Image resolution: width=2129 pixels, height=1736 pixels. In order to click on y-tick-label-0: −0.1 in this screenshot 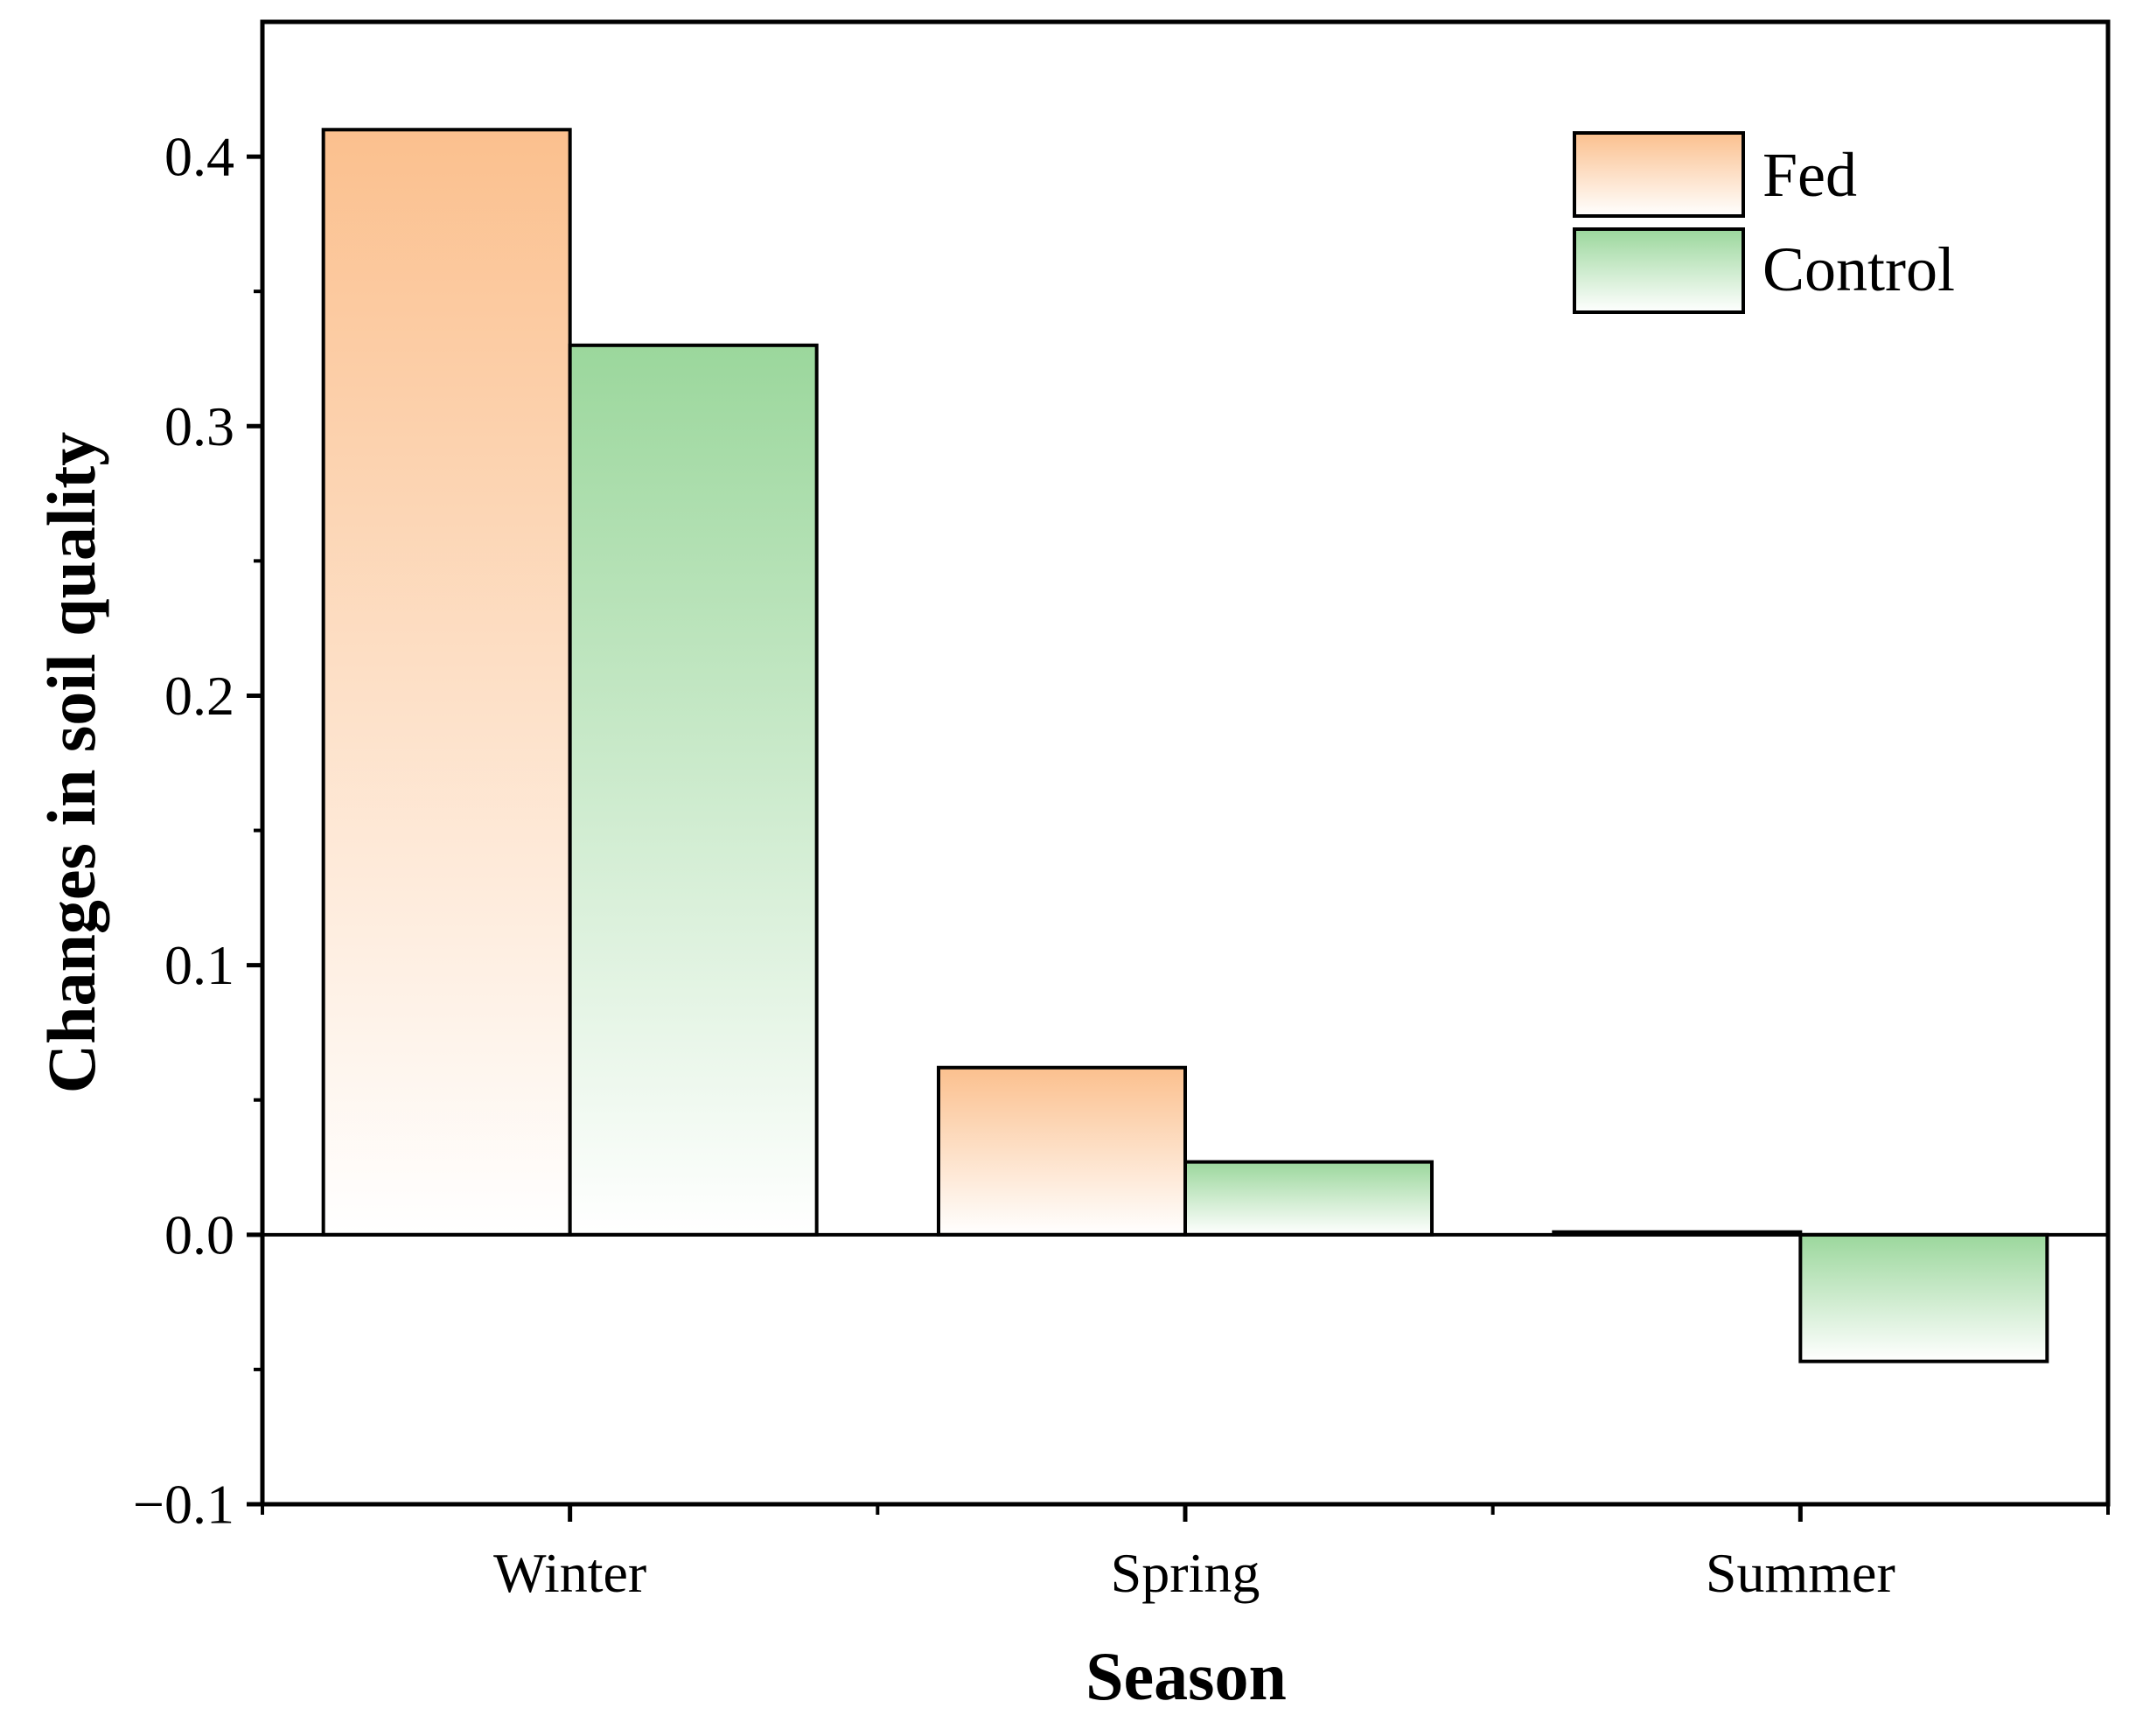, I will do `click(183, 1505)`.